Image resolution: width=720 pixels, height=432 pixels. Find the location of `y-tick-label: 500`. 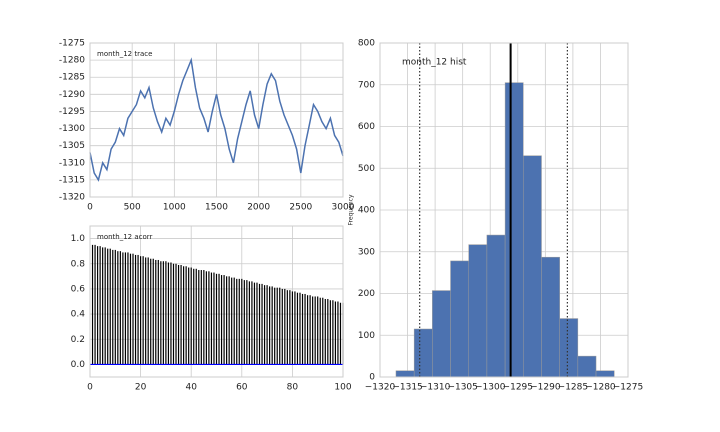

y-tick-label: 500 is located at coordinates (366, 169).